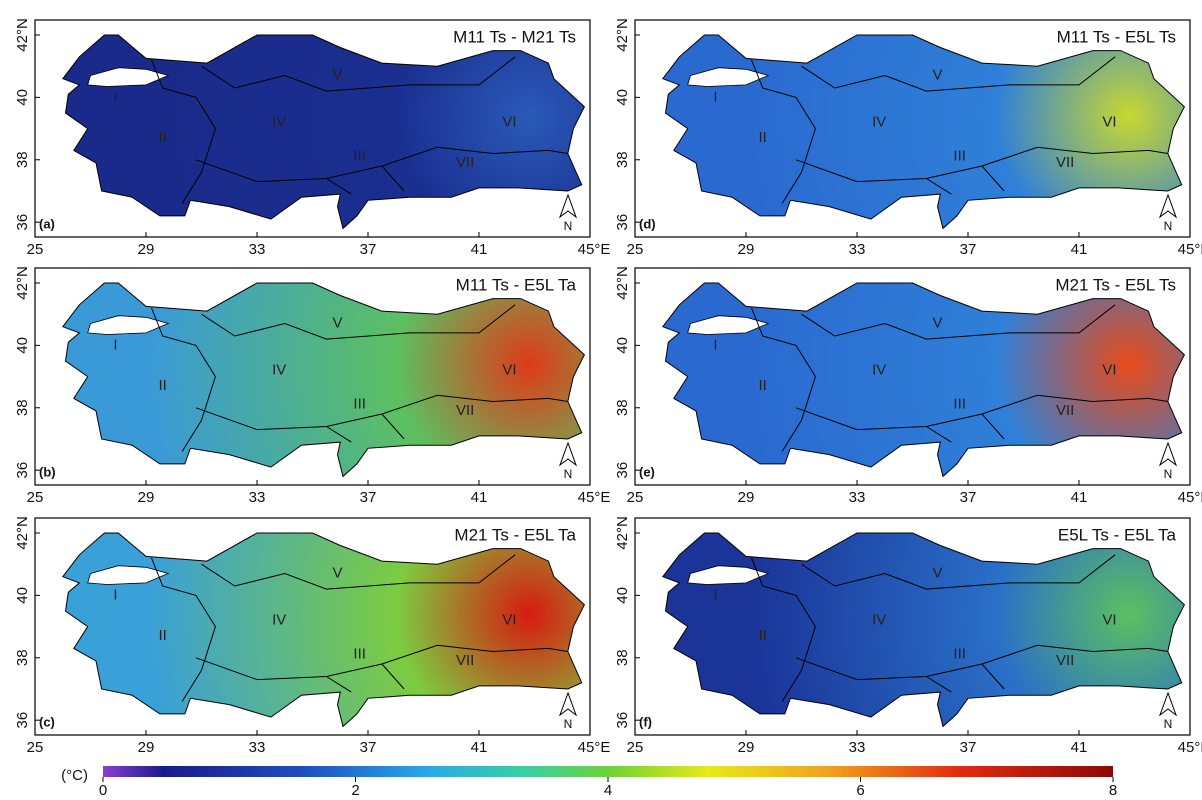  Describe the element at coordinates (860, 790) in the screenshot. I see `colorbar-tick-label: 6` at that location.